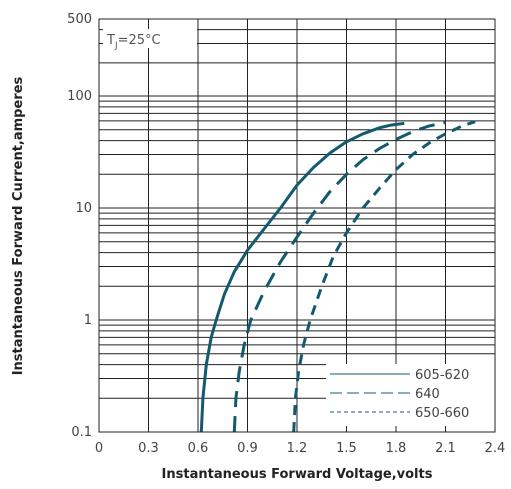 The height and width of the screenshot is (489, 511). What do you see at coordinates (442, 375) in the screenshot?
I see `legend-label-605-620: 605-620` at bounding box center [442, 375].